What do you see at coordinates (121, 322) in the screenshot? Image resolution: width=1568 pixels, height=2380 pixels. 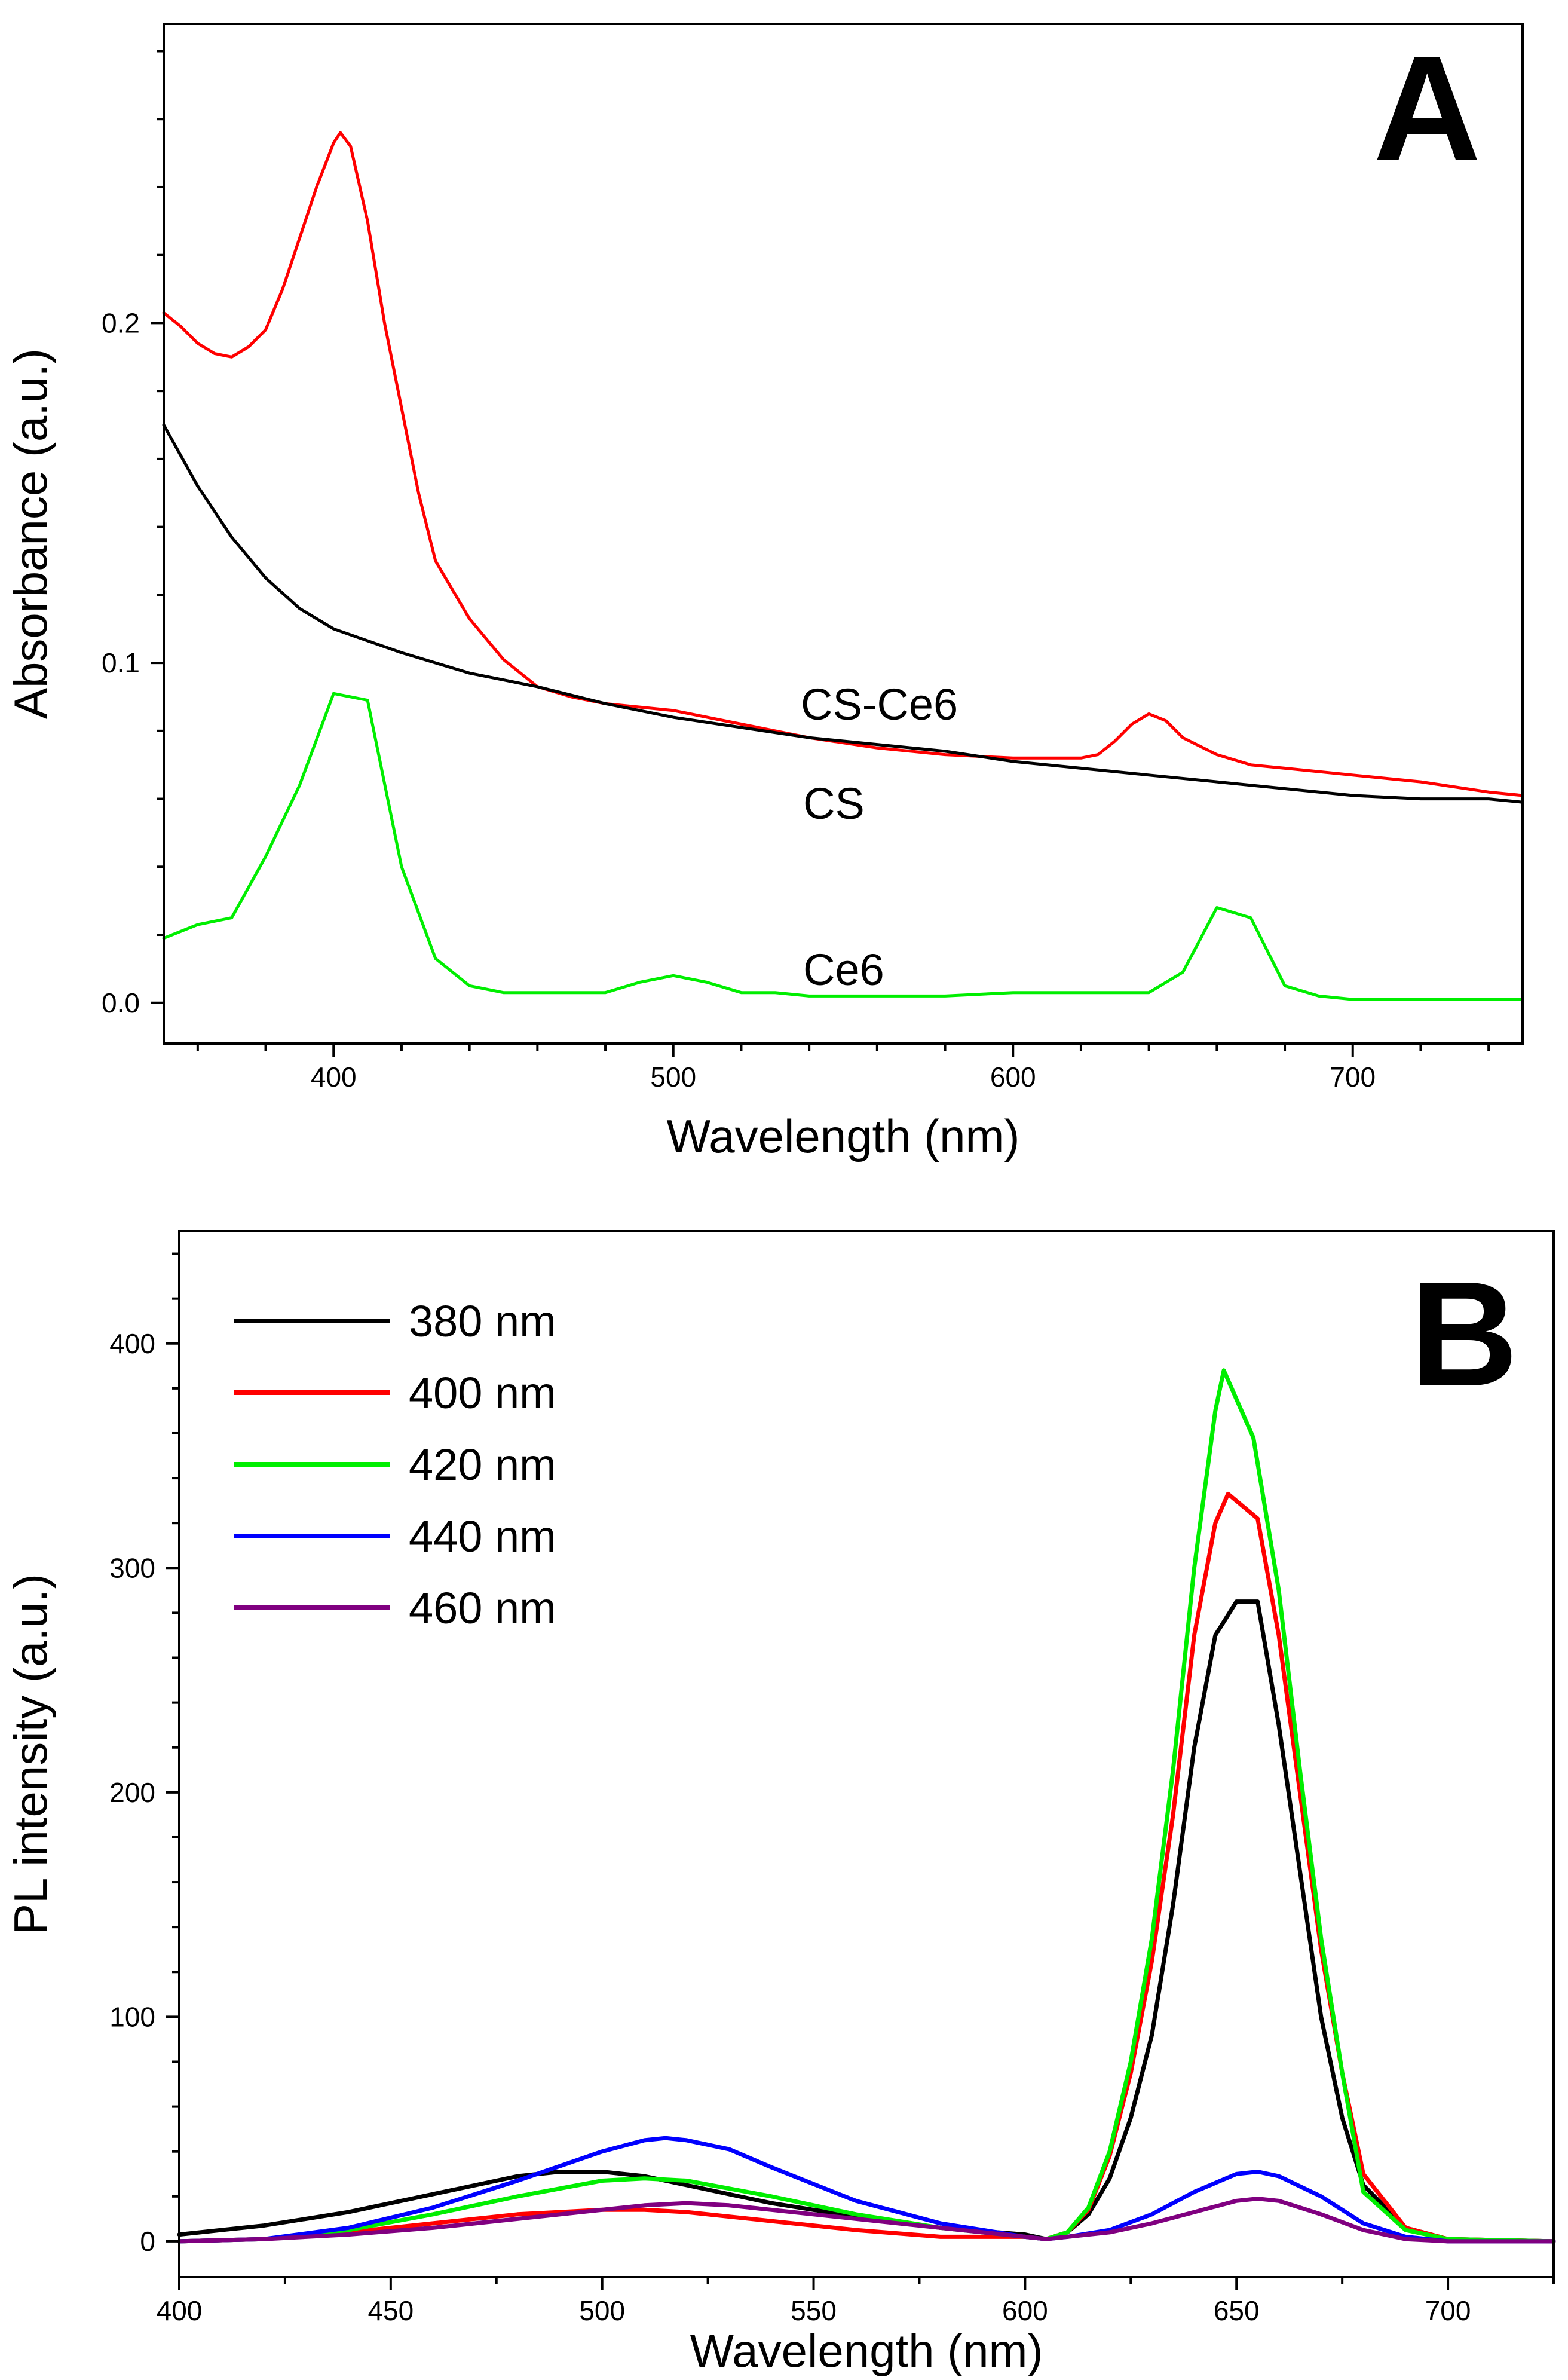 I see `y-tick-label: 0.2` at bounding box center [121, 322].